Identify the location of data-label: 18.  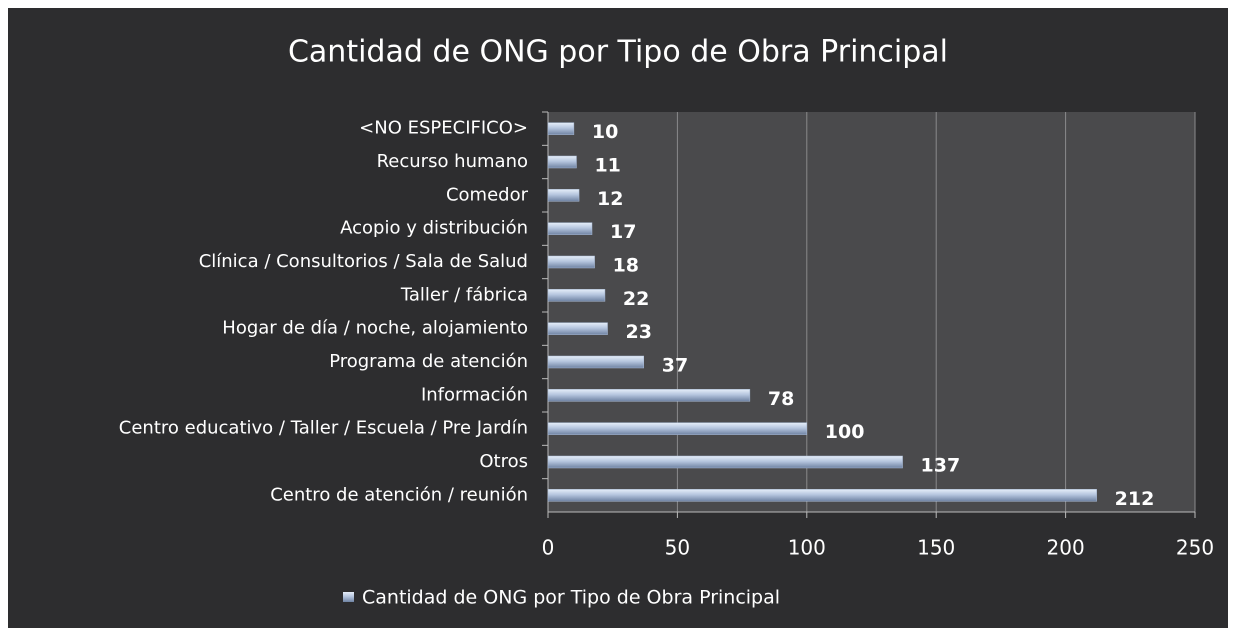
(626, 266).